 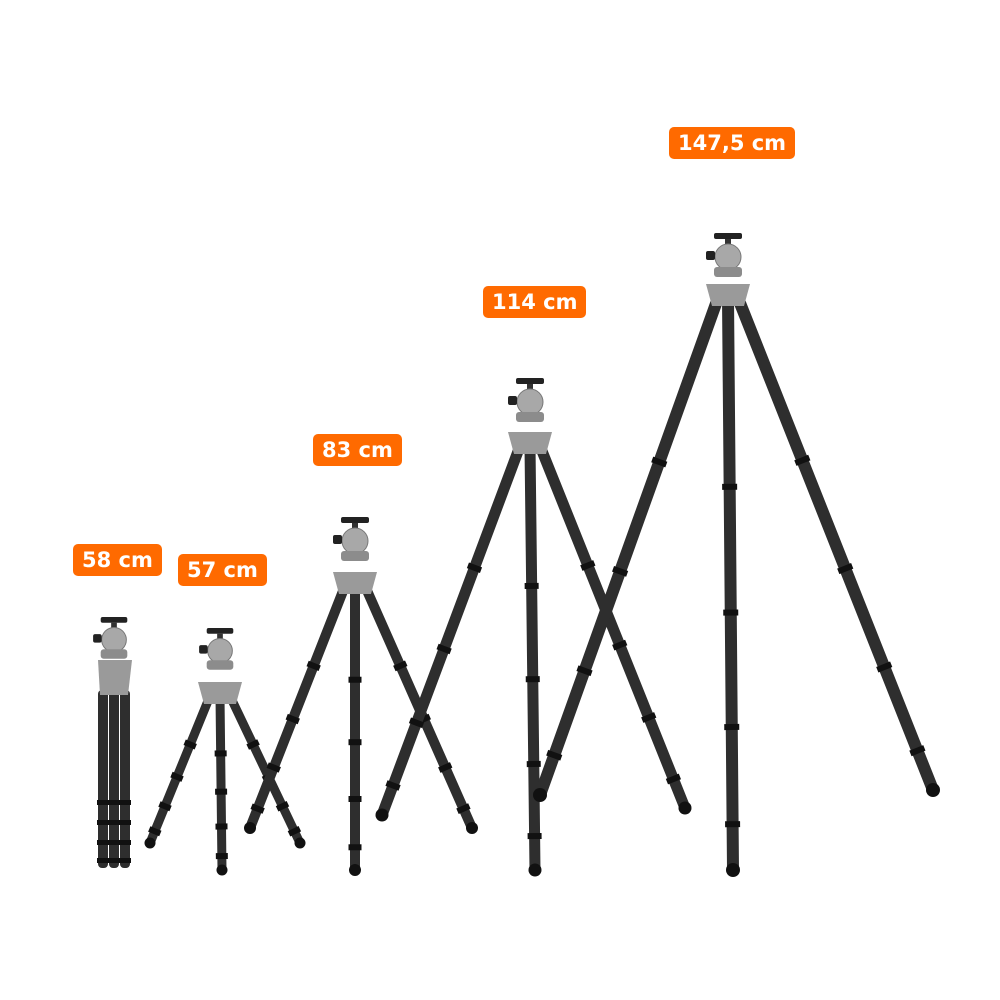 What do you see at coordinates (535, 302) in the screenshot?
I see `height-label-114: 114 cm` at bounding box center [535, 302].